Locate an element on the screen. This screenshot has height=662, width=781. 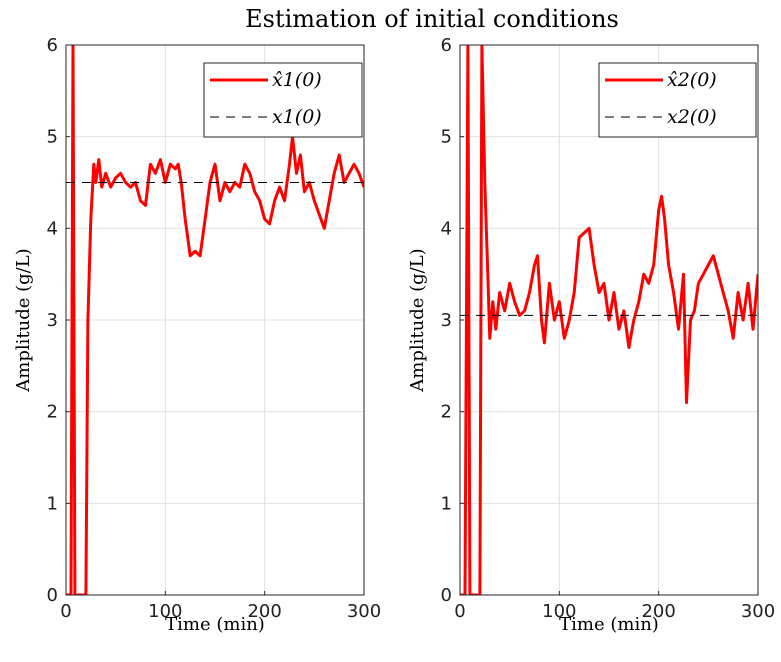
right-xtick-label-0: 0 is located at coordinates (459, 611).